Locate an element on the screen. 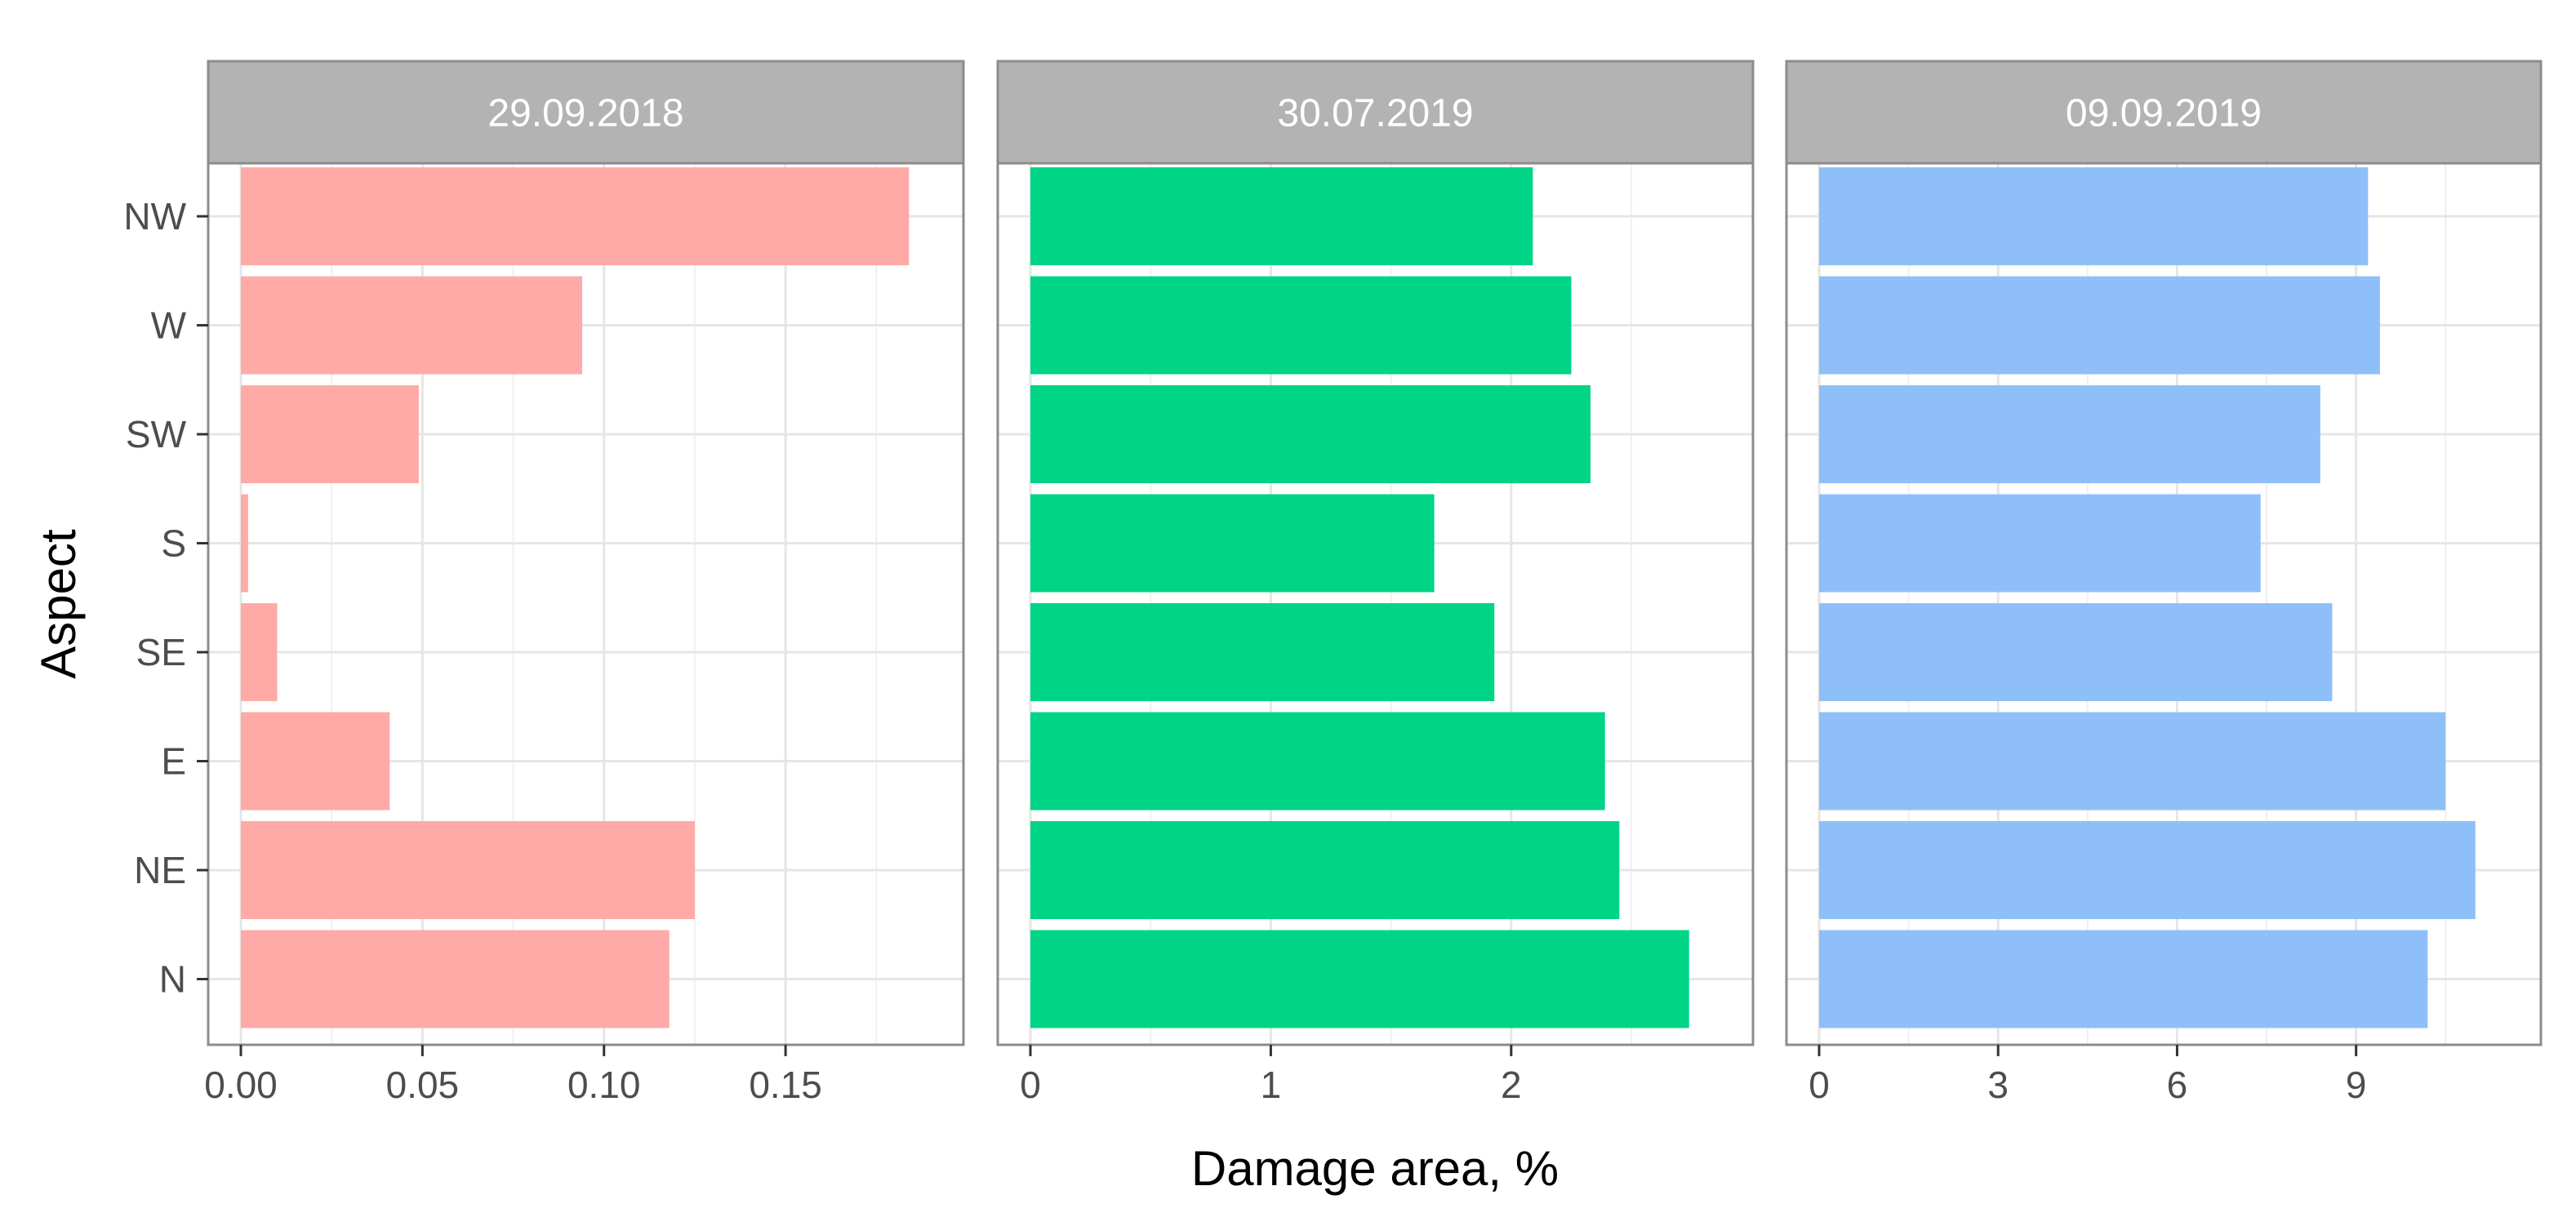 This screenshot has height=1226, width=2576. x-tick-label: 3 is located at coordinates (1998, 1085).